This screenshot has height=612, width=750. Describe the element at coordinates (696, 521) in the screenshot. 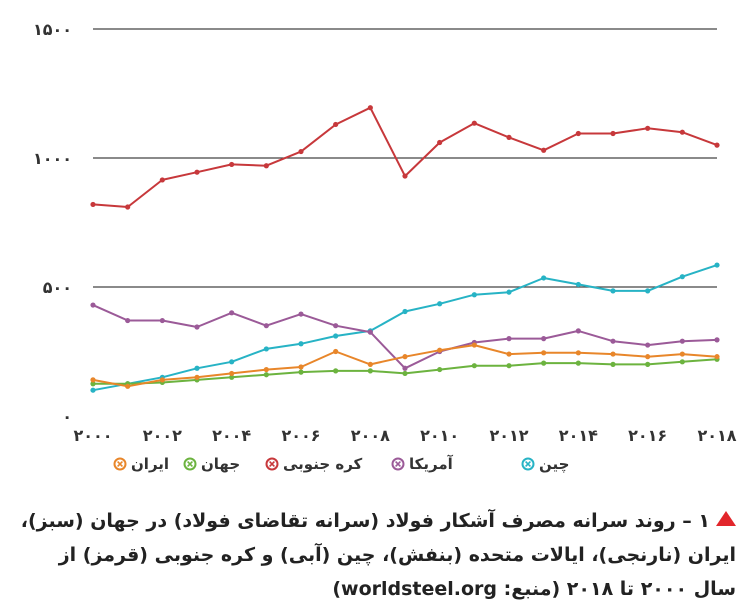

I see `figure-number: ۱ –` at that location.